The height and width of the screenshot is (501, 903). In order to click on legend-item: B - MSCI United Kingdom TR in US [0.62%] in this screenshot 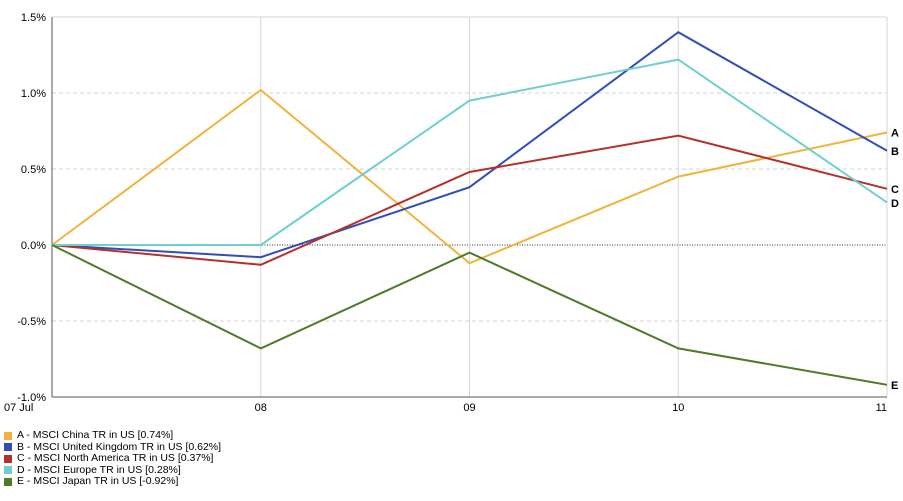, I will do `click(113, 447)`.